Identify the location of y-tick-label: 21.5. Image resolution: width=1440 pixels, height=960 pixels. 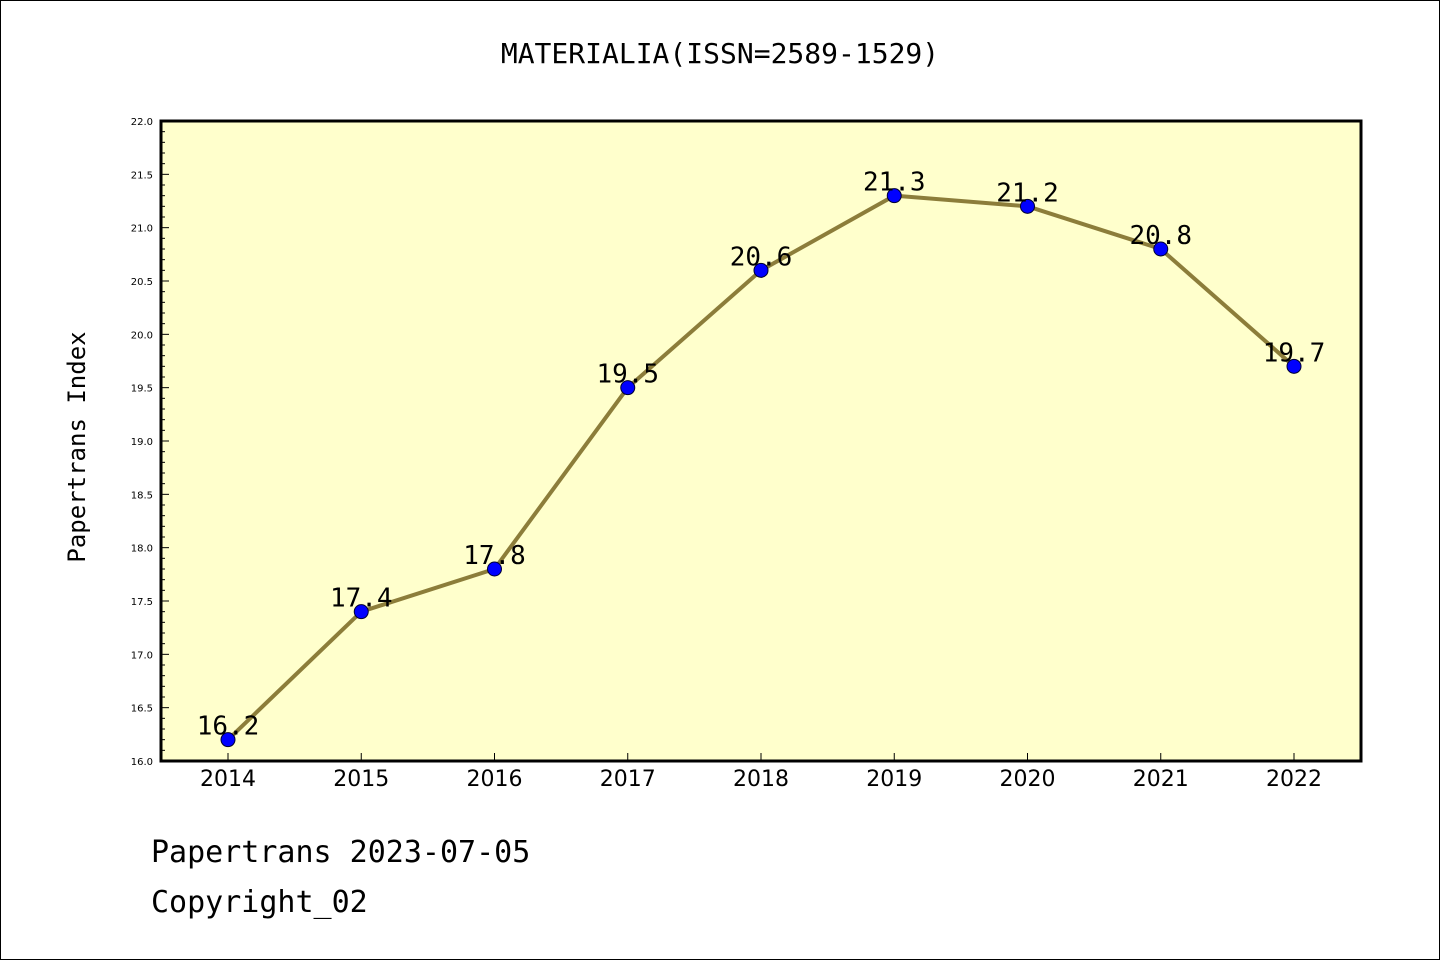
(142, 175).